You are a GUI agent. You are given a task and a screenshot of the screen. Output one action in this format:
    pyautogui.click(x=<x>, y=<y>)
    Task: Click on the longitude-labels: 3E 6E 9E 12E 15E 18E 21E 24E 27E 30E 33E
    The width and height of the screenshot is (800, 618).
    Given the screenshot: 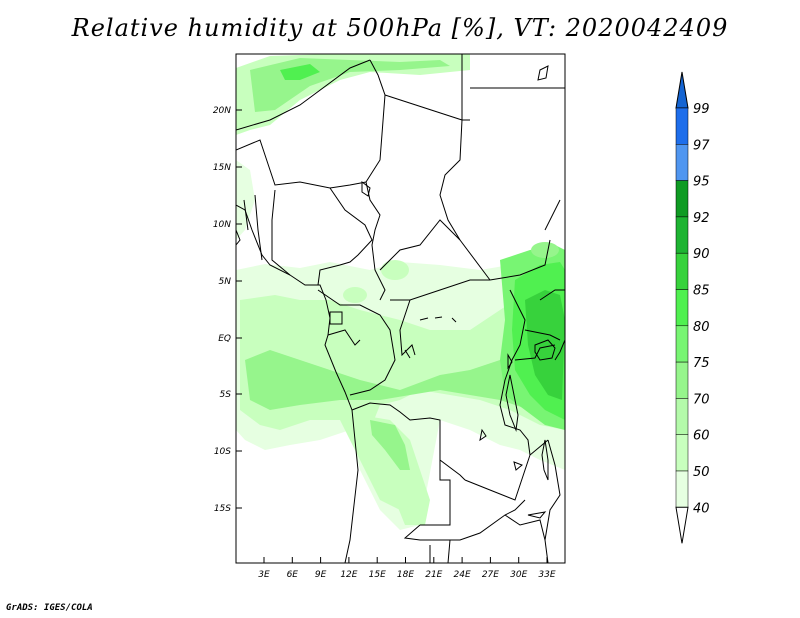 What is the action you would take?
    pyautogui.click(x=407, y=568)
    